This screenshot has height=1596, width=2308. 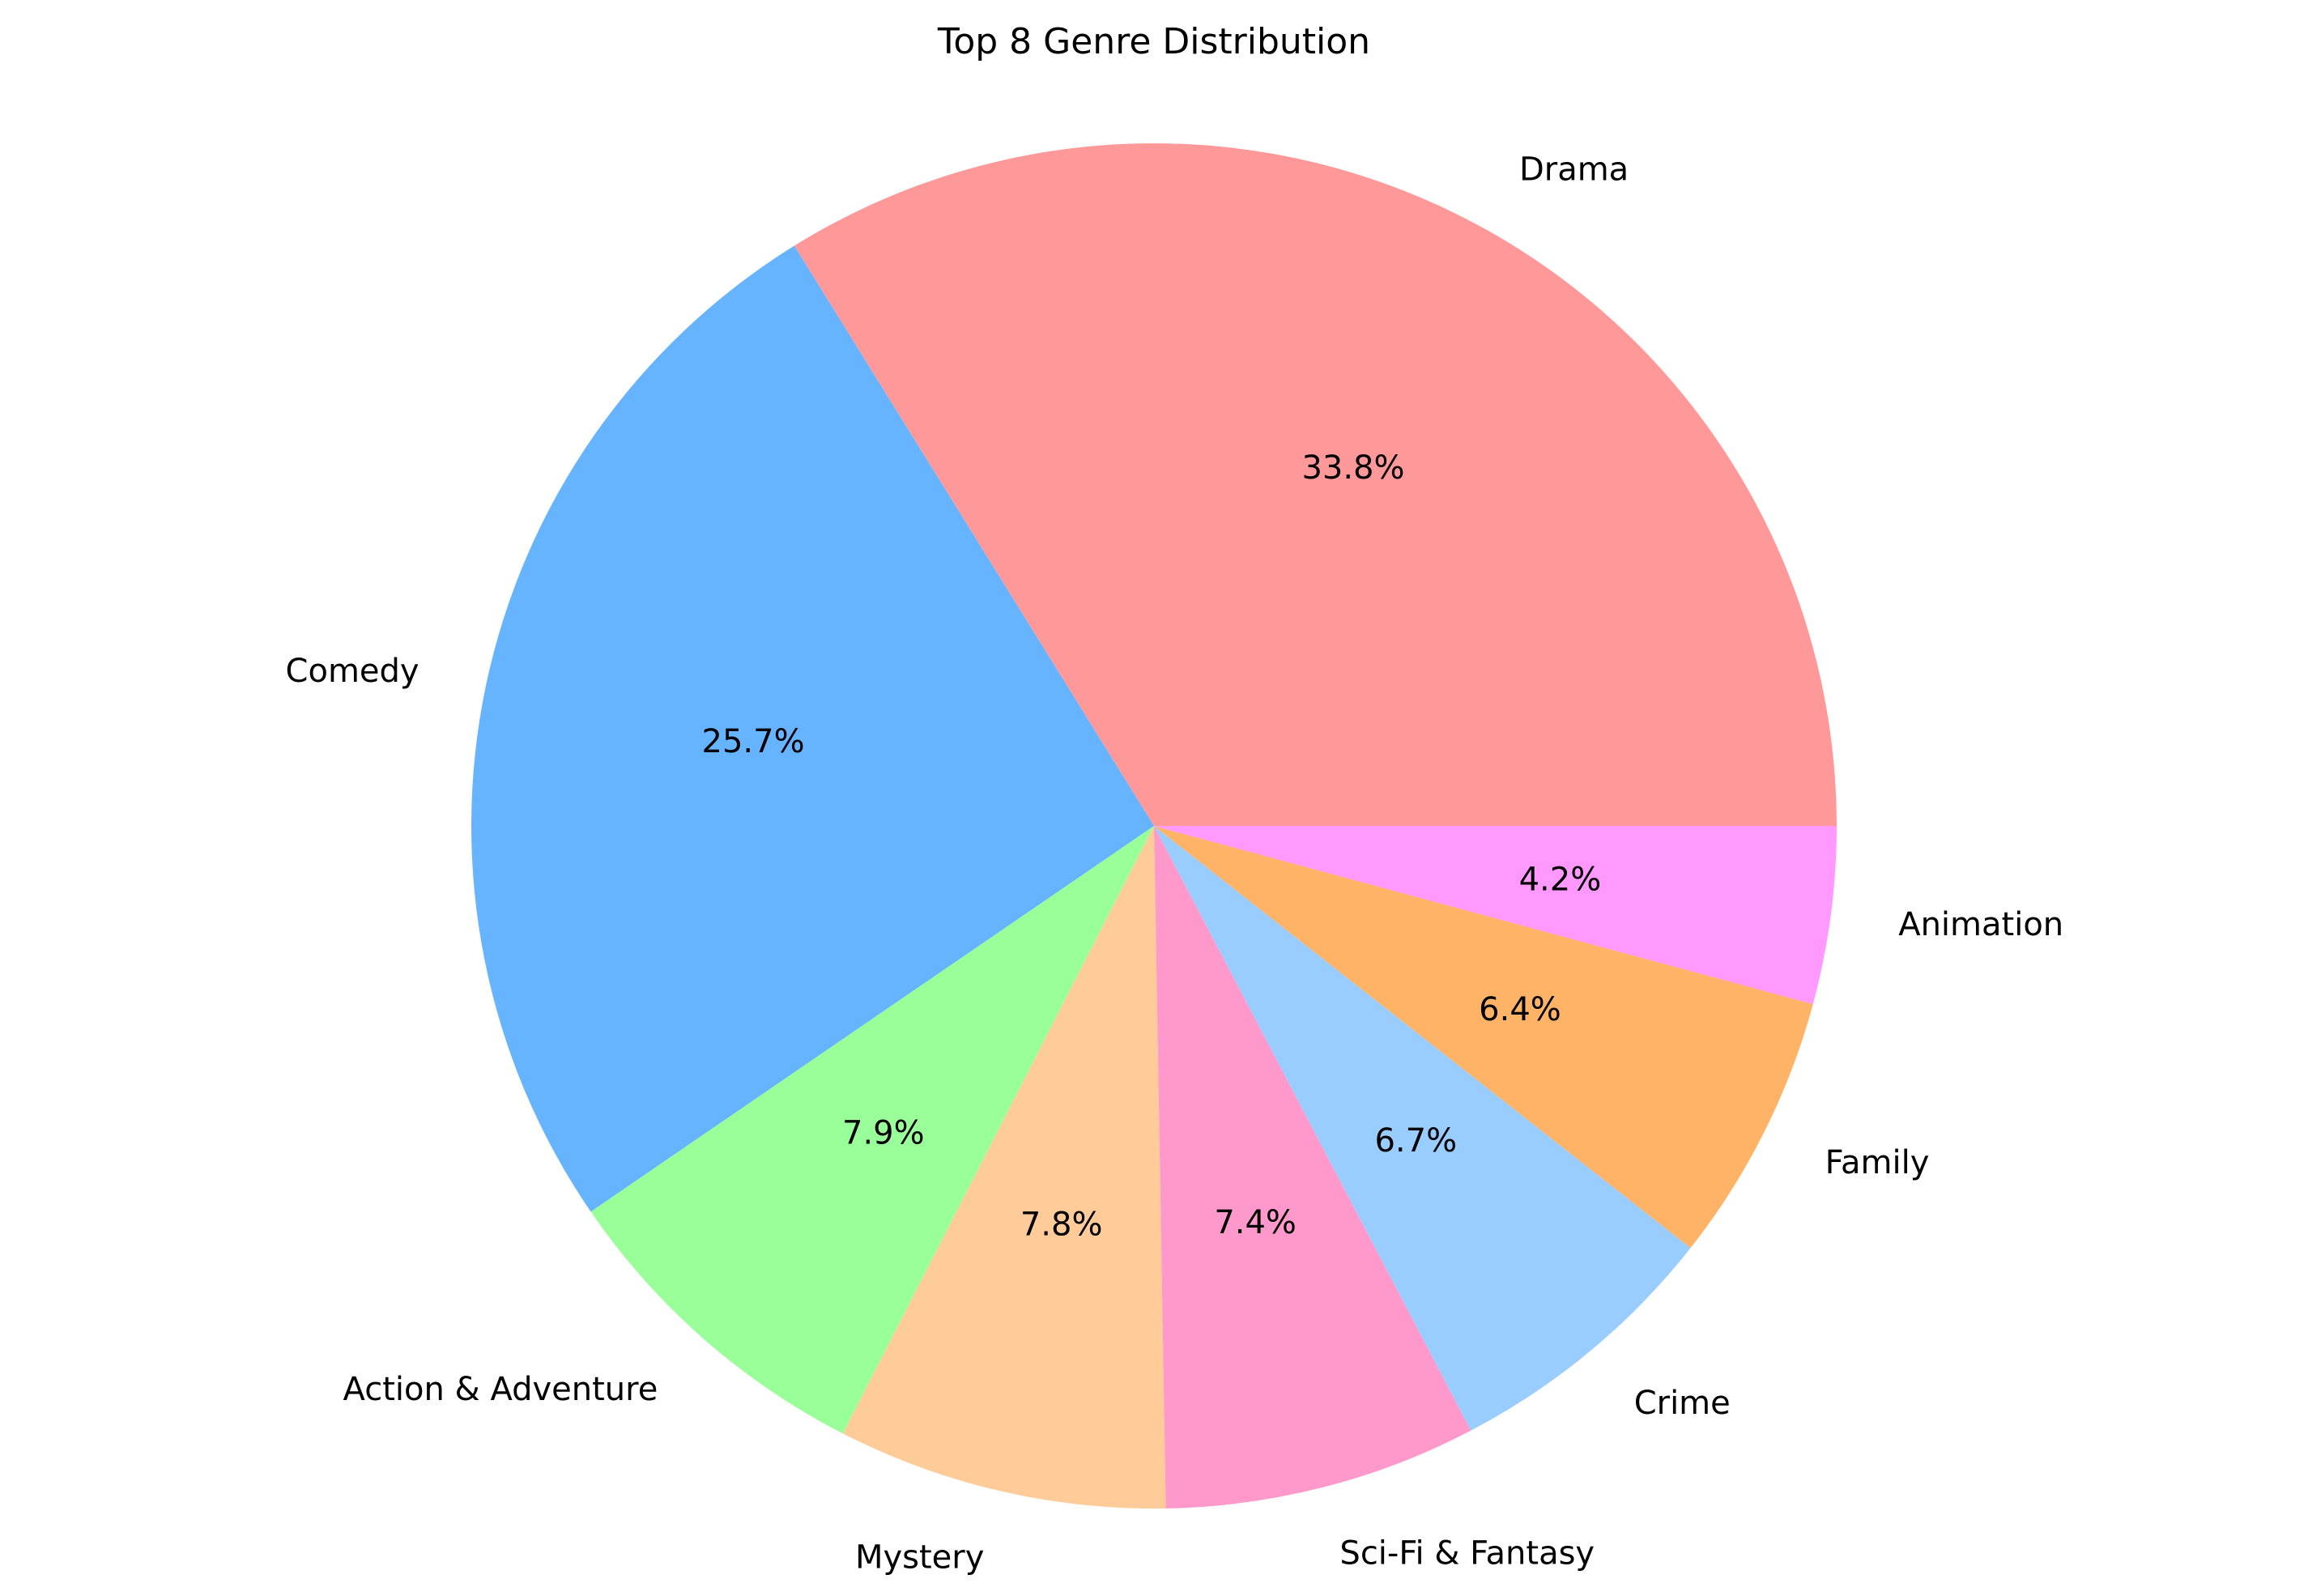 I want to click on pct-label-action-and-adventure: 7.9%, so click(x=883, y=1133).